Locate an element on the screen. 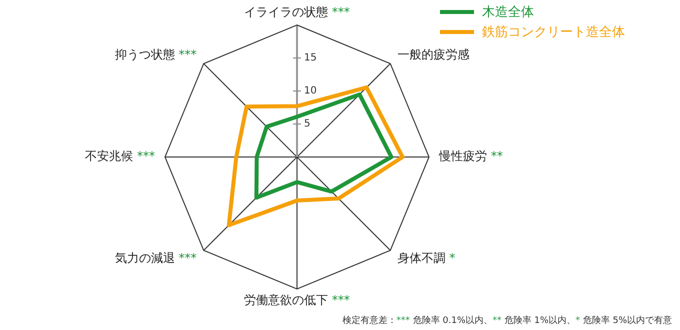  text: 検定有意差：*** 危険率 0.1%以内、** 危険率 1%以内、* 危険率 5%以内で有意 is located at coordinates (507, 321).